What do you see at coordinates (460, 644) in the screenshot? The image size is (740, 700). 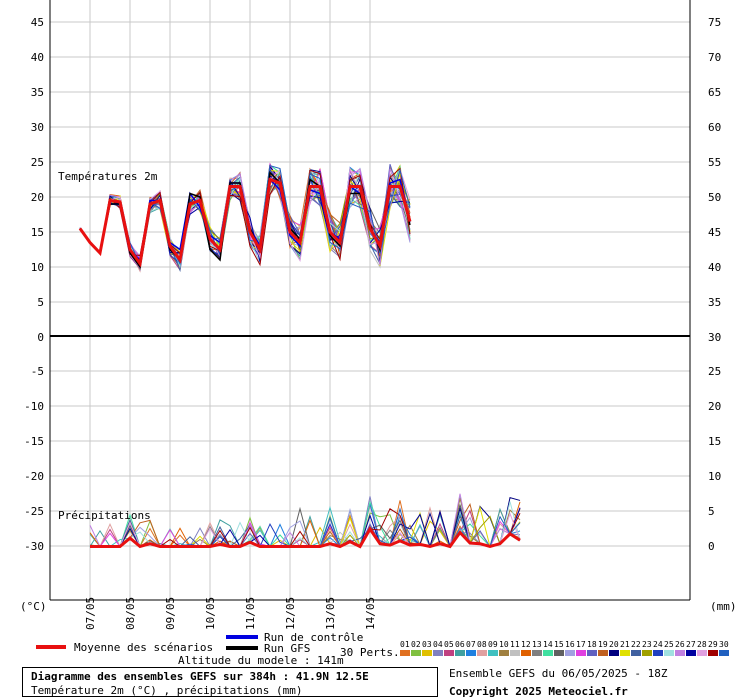 I see `member-number: 06` at bounding box center [460, 644].